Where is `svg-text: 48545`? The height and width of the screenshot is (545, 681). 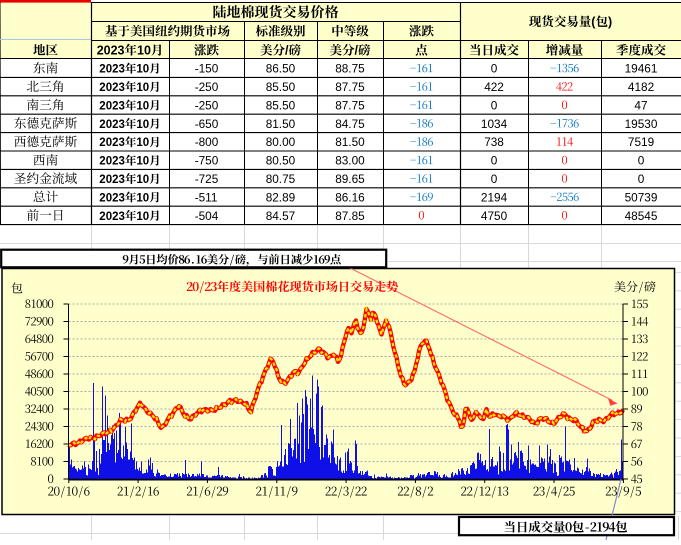 svg-text: 48545 is located at coordinates (641, 216).